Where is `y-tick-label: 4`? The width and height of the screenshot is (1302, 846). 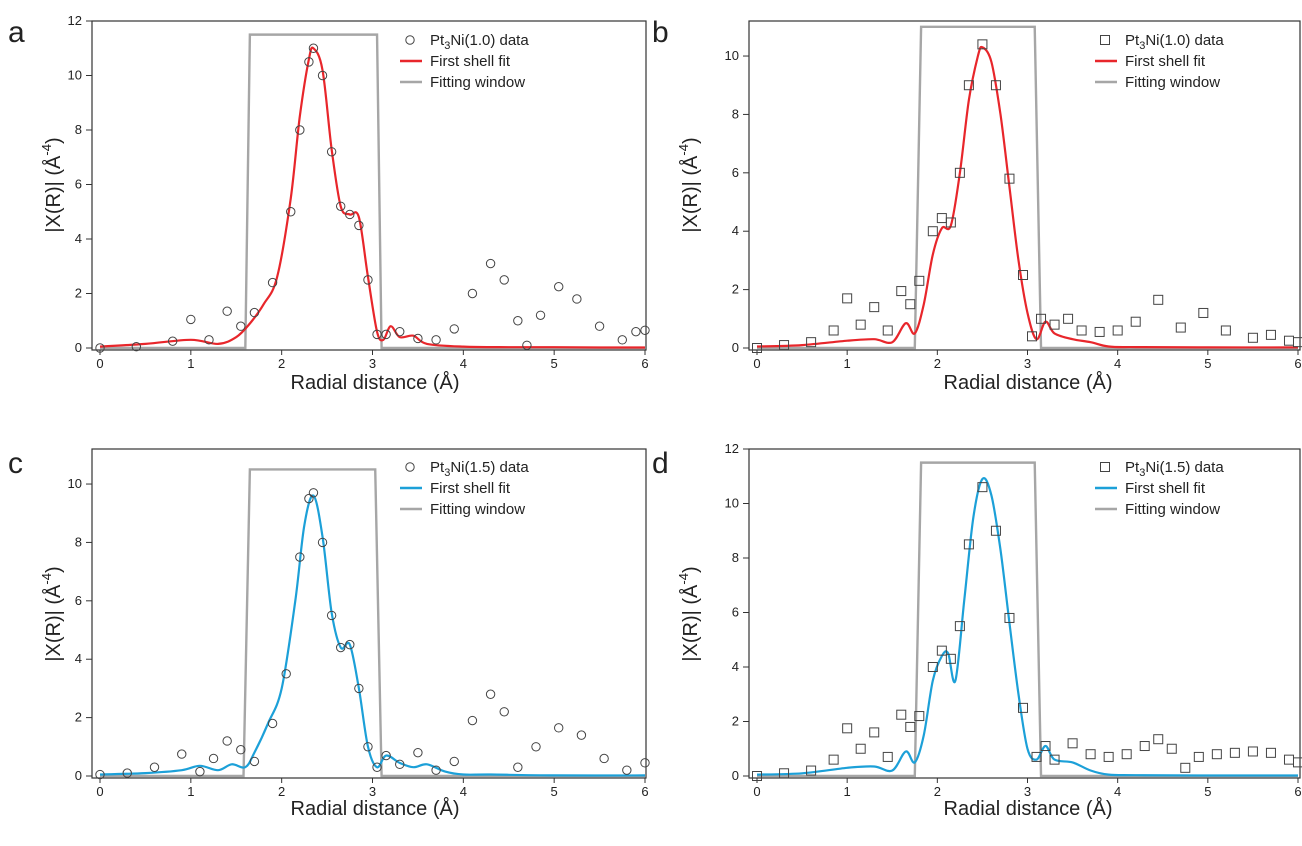
y-tick-label: 4 is located at coordinates (78, 238).